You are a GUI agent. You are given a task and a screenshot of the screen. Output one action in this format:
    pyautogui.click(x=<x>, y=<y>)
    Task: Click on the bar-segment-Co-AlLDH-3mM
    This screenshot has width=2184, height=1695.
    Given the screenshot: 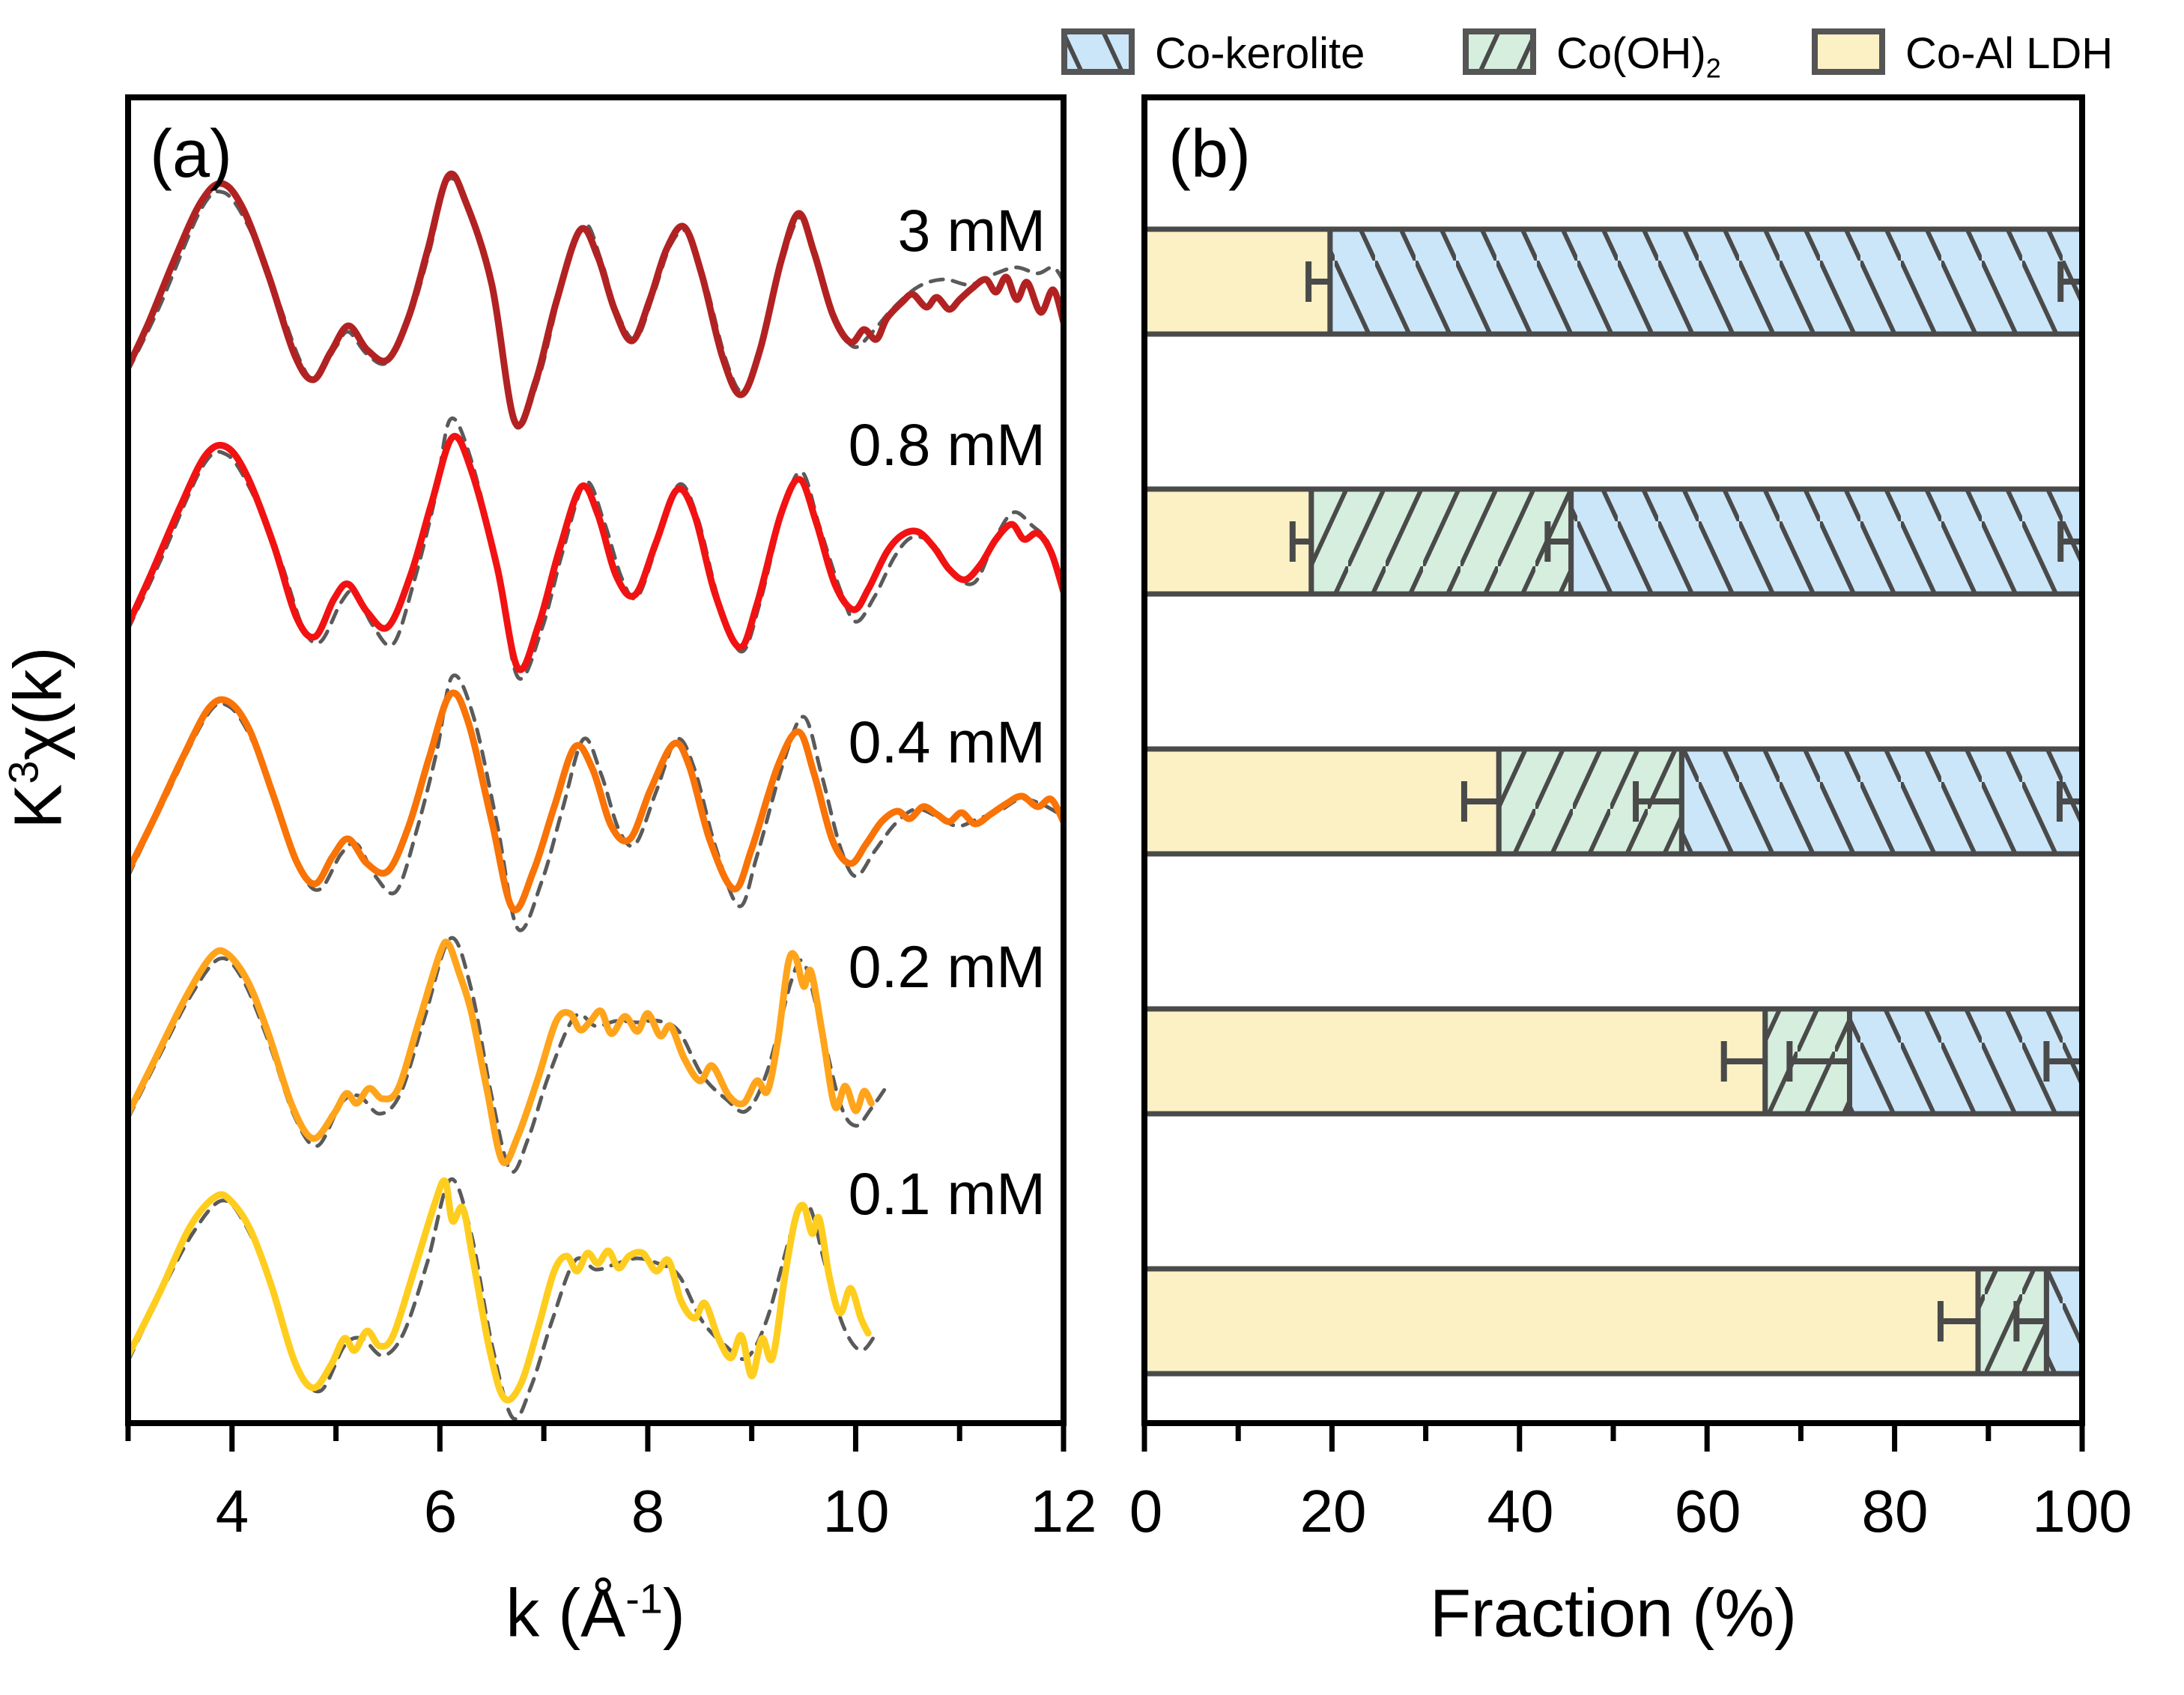 What is the action you would take?
    pyautogui.click(x=1237, y=282)
    